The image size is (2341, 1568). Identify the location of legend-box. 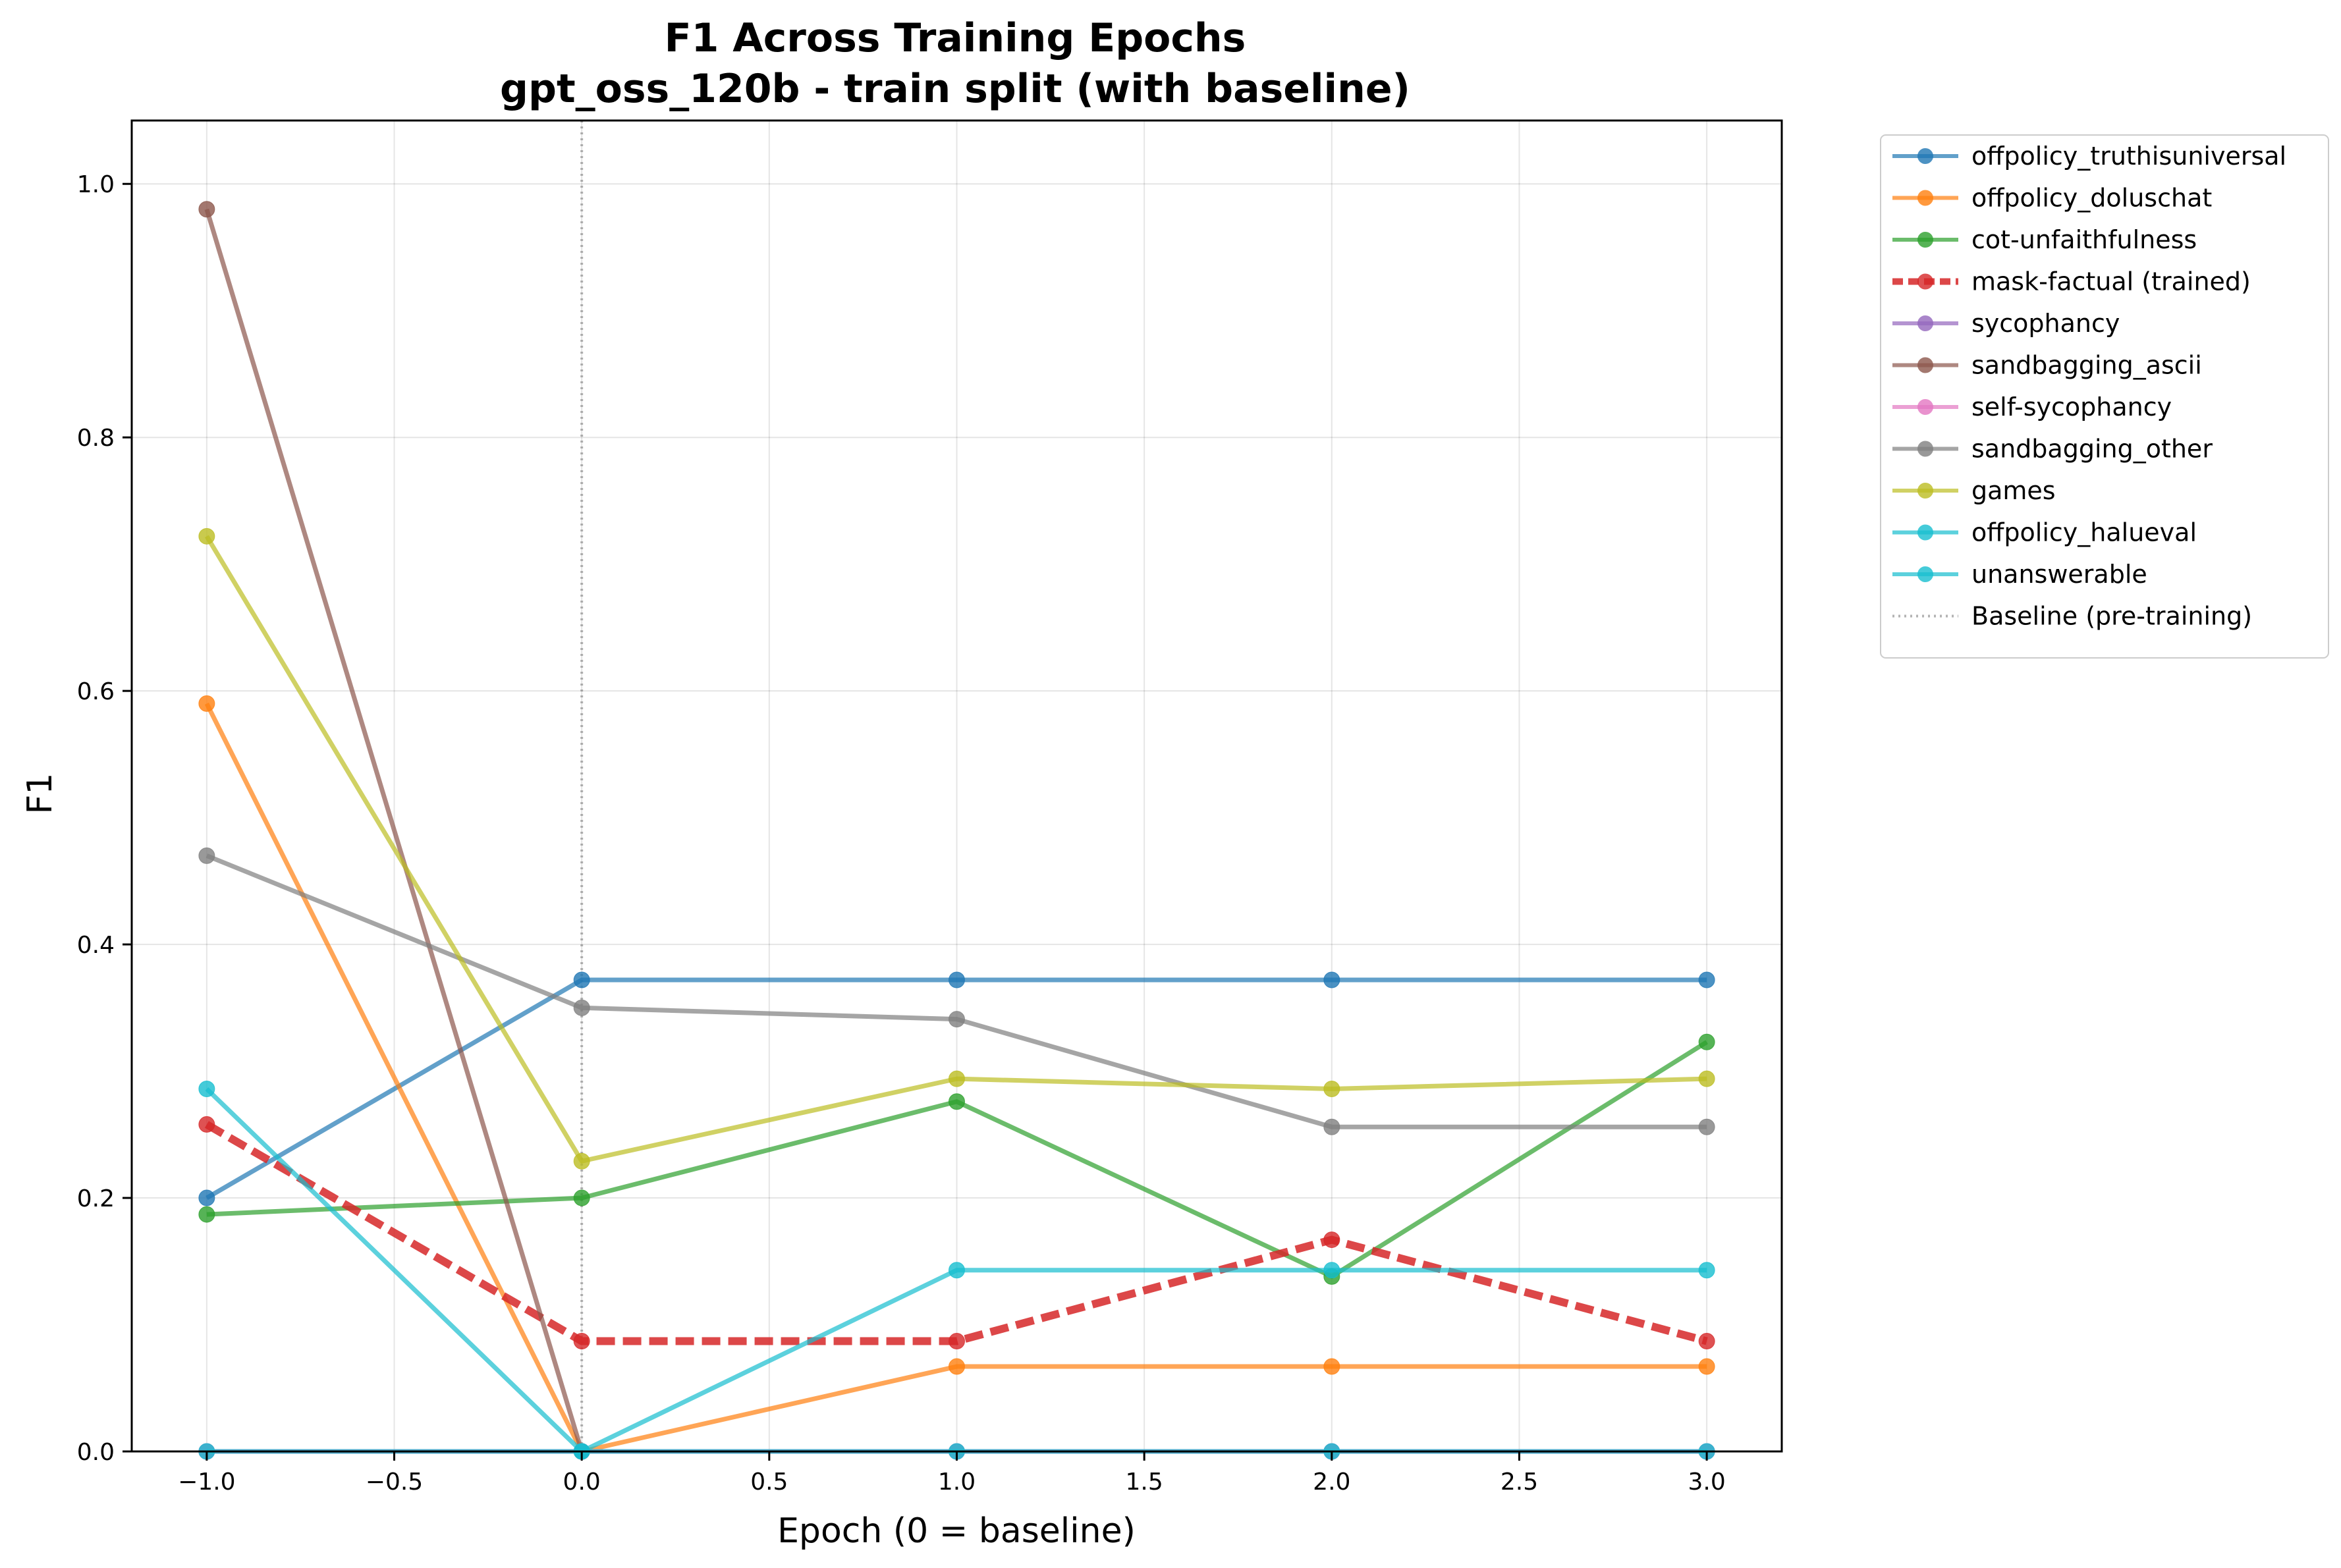
(2104, 397).